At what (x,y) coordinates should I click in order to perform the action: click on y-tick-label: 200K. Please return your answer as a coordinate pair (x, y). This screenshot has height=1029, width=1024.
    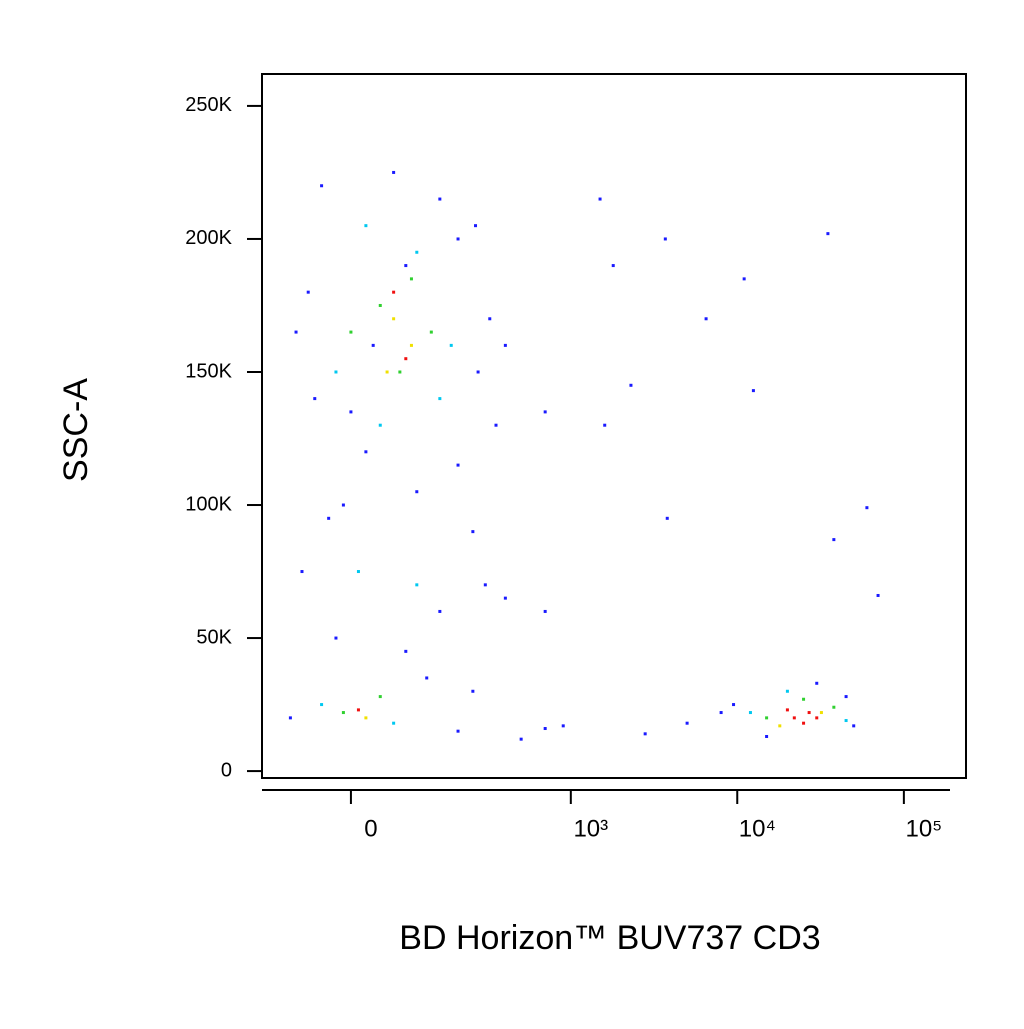
    Looking at the image, I should click on (208, 238).